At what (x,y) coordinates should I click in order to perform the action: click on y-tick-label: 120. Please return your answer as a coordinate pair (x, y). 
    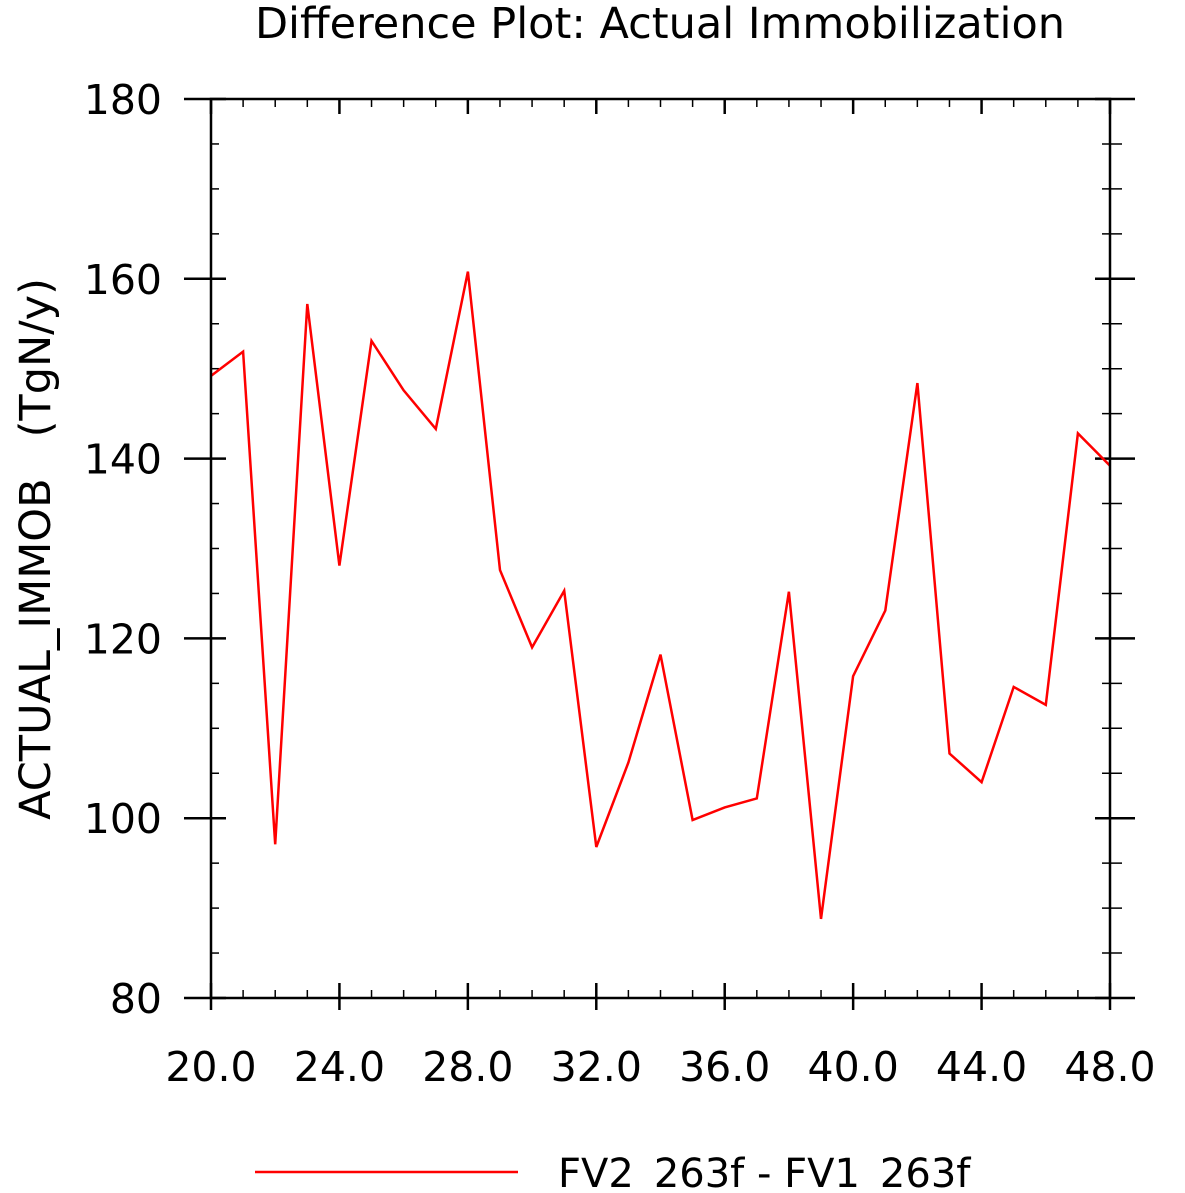
    Looking at the image, I should click on (123, 639).